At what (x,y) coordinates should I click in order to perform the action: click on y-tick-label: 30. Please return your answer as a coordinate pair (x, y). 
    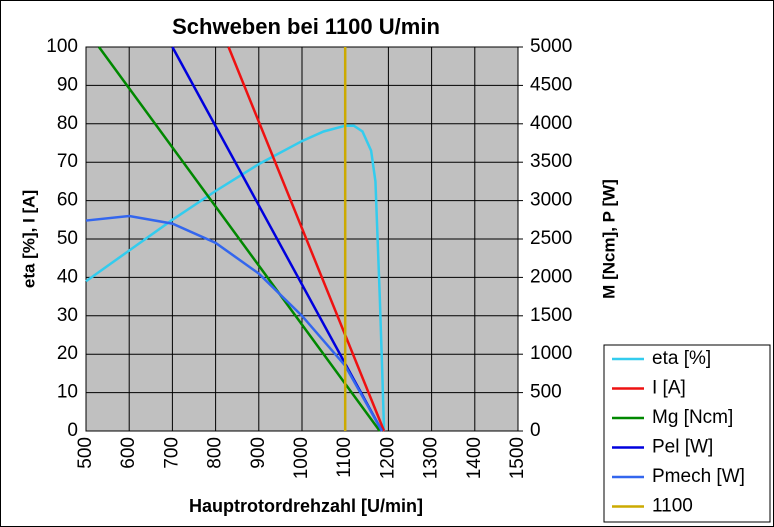
    Looking at the image, I should click on (67, 315).